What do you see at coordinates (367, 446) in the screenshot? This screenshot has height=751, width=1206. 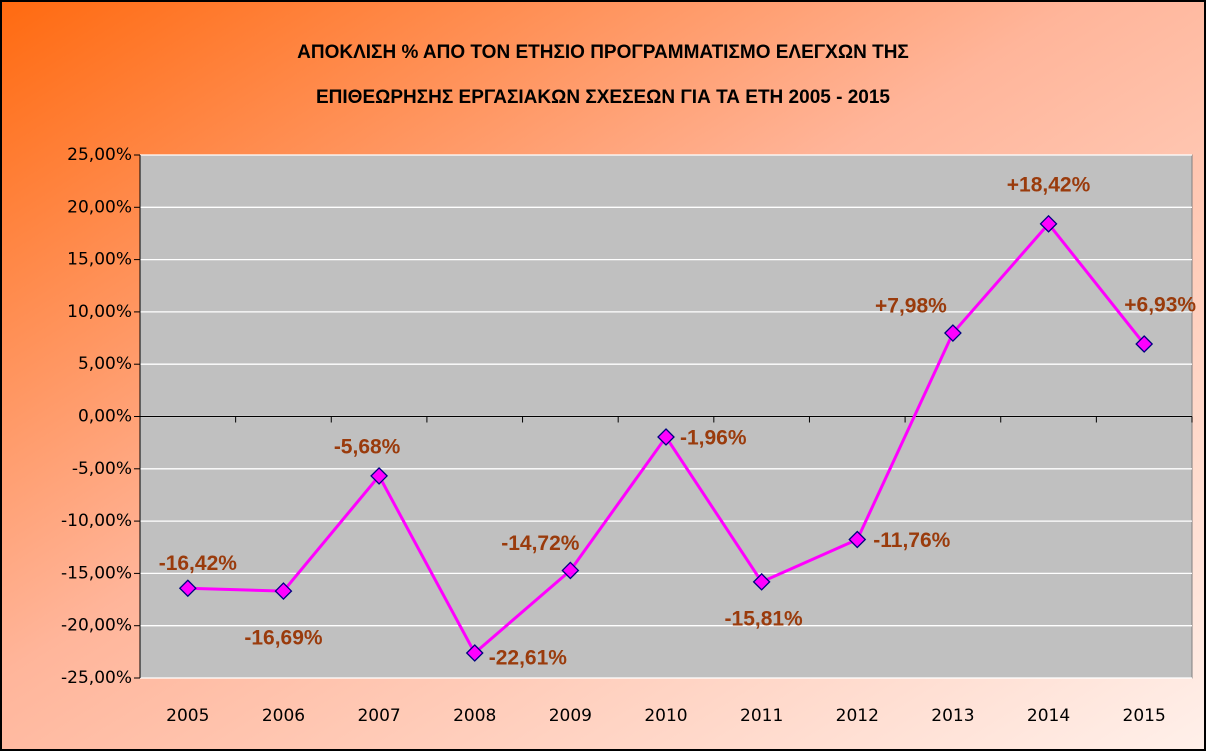 I see `data-label: -5,68%` at bounding box center [367, 446].